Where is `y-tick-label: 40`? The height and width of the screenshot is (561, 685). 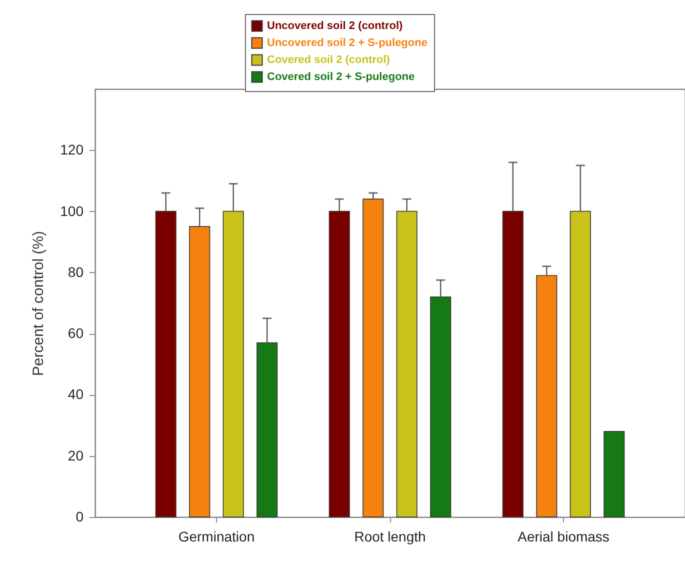
y-tick-label: 40 is located at coordinates (76, 394).